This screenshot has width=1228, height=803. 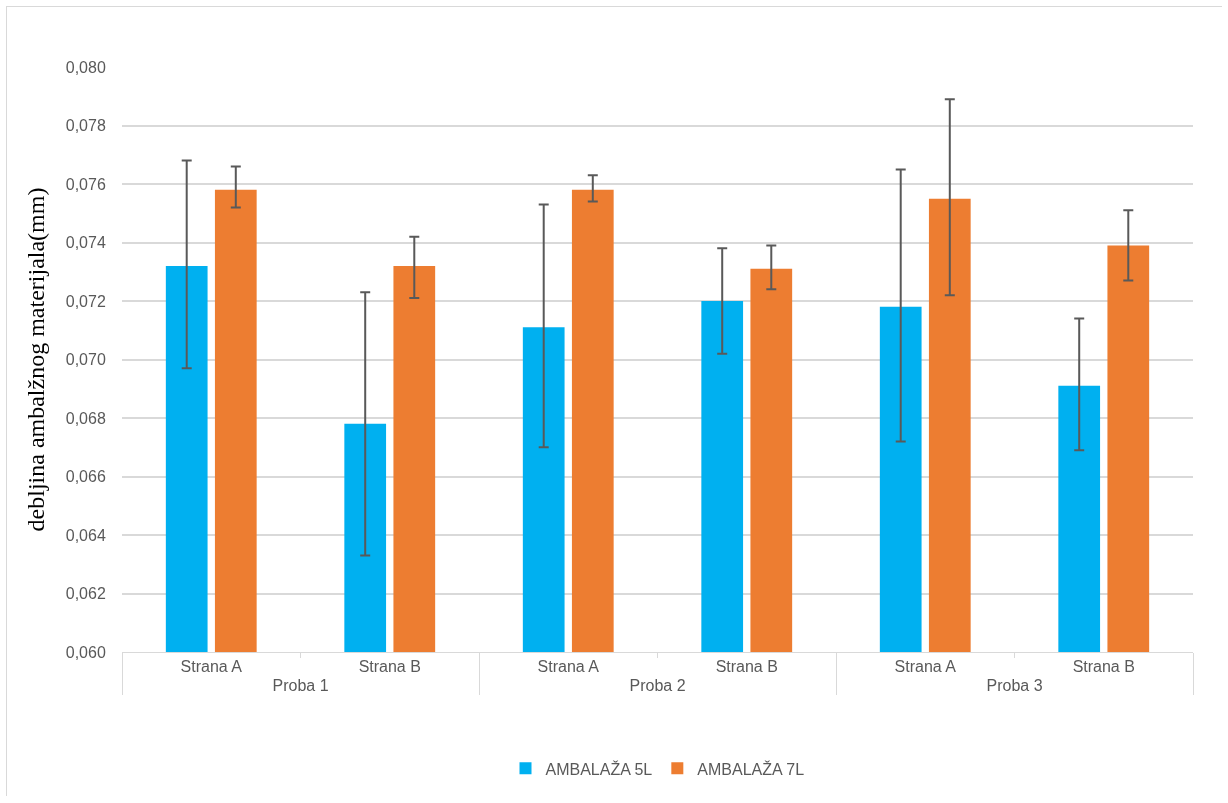 I want to click on y-tick-label: 0,066, so click(x=85, y=477).